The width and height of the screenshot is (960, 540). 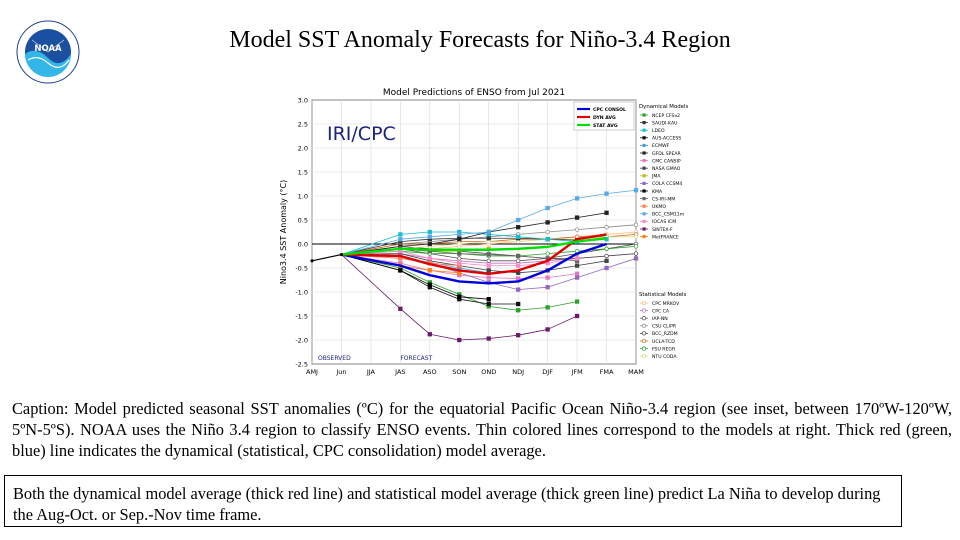 I want to click on y-tick-label: 0.5, so click(x=303, y=221).